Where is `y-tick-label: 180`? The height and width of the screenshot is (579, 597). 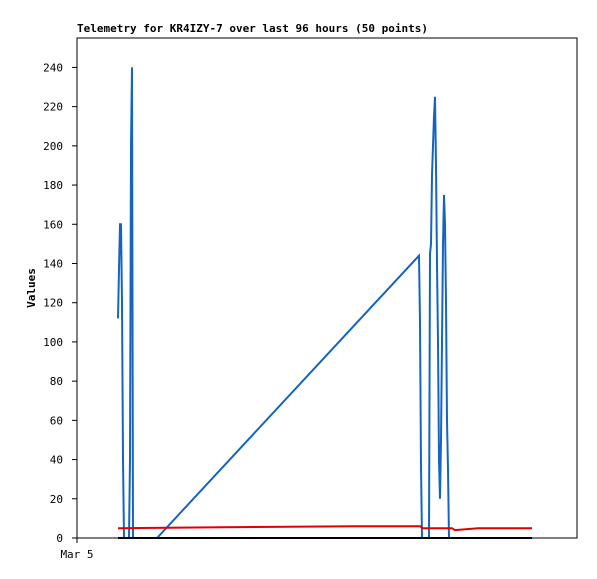 y-tick-label: 180 is located at coordinates (53, 185).